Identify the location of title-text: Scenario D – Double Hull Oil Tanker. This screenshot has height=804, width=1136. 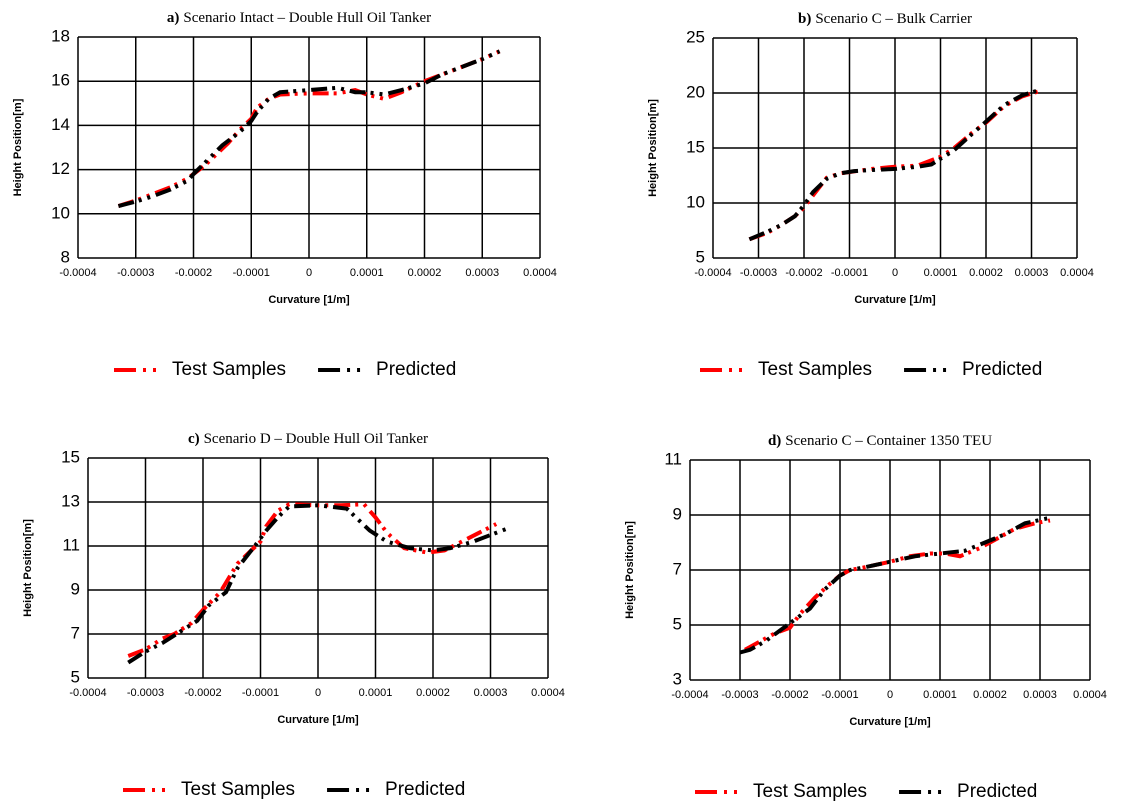
(316, 439).